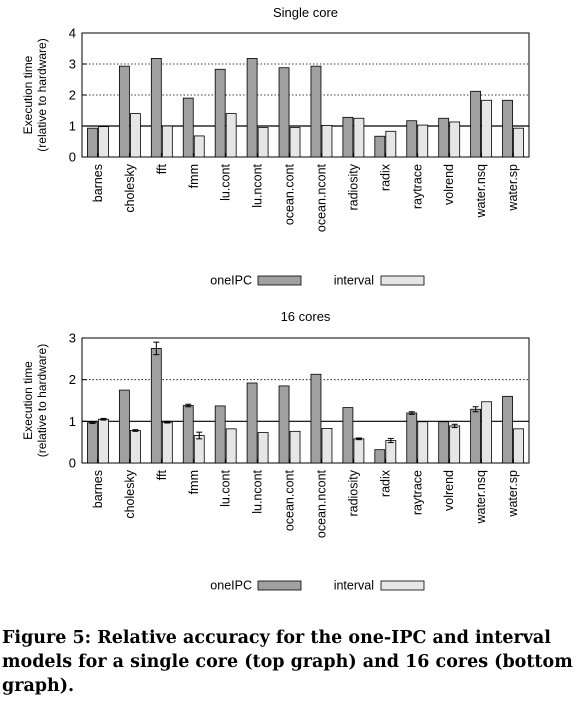  I want to click on x-tick-label: radiosity, so click(353, 492).